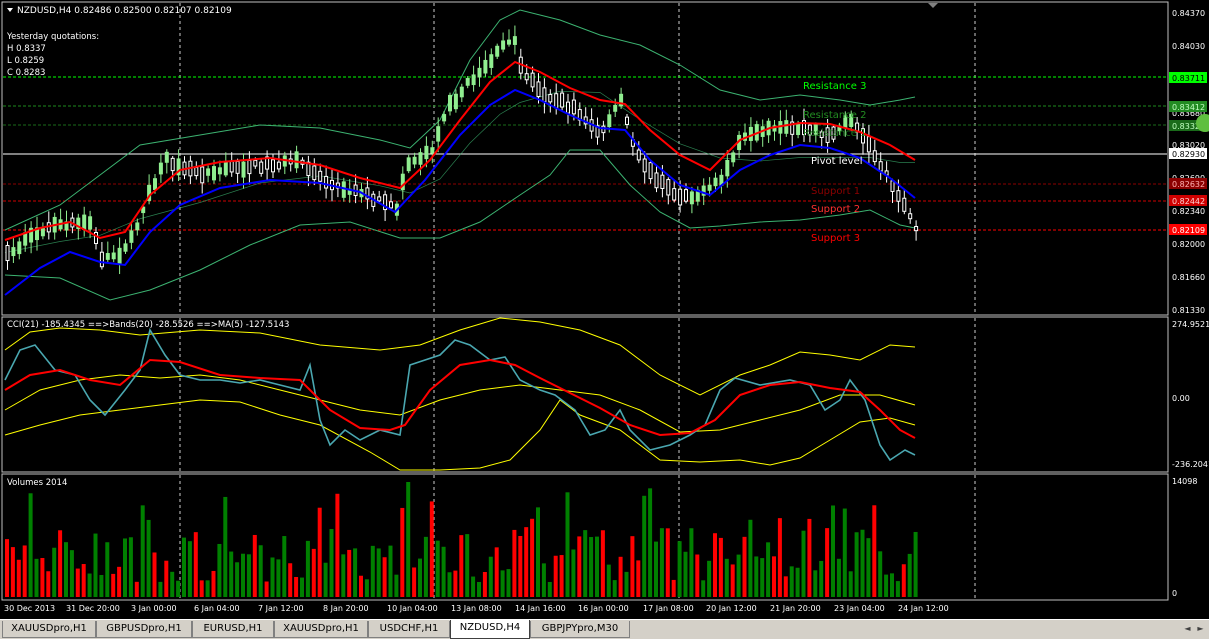  I want to click on support-2-label: Support 2, so click(835, 209).